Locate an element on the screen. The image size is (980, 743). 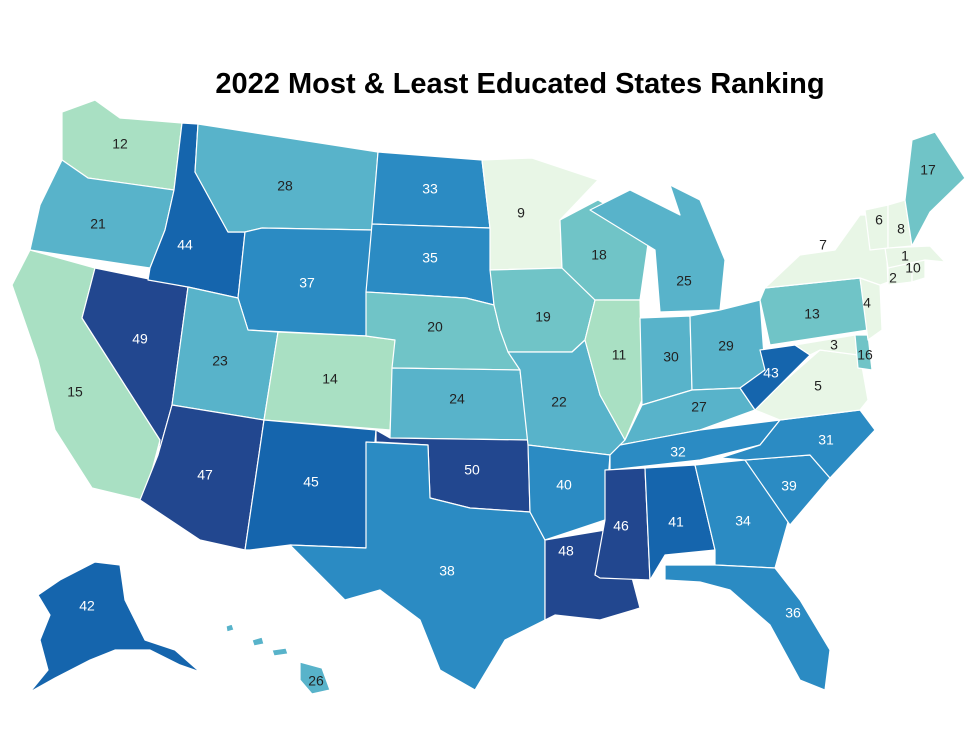
label-mt: 28 is located at coordinates (285, 186).